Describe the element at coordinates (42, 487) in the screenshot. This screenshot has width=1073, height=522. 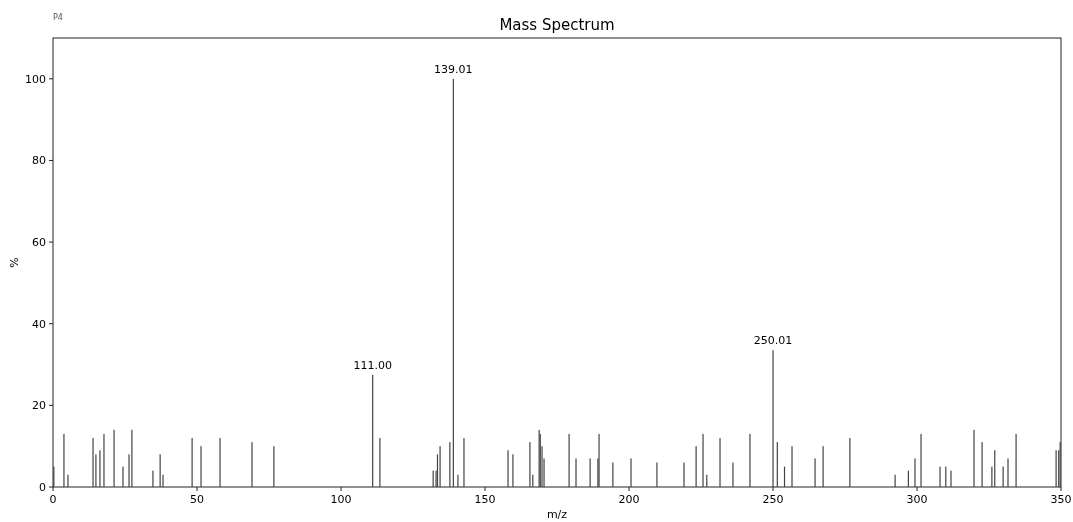
I see `y-tick-label: 0` at that location.